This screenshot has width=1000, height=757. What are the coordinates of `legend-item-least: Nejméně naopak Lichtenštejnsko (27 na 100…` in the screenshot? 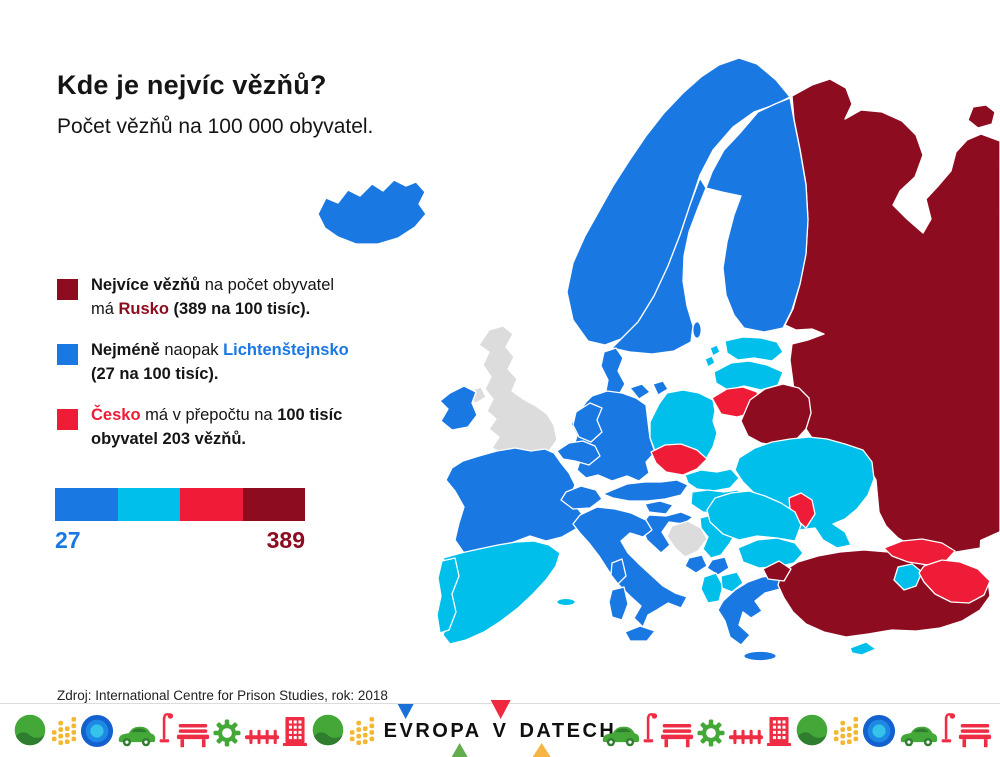 It's located at (232, 363).